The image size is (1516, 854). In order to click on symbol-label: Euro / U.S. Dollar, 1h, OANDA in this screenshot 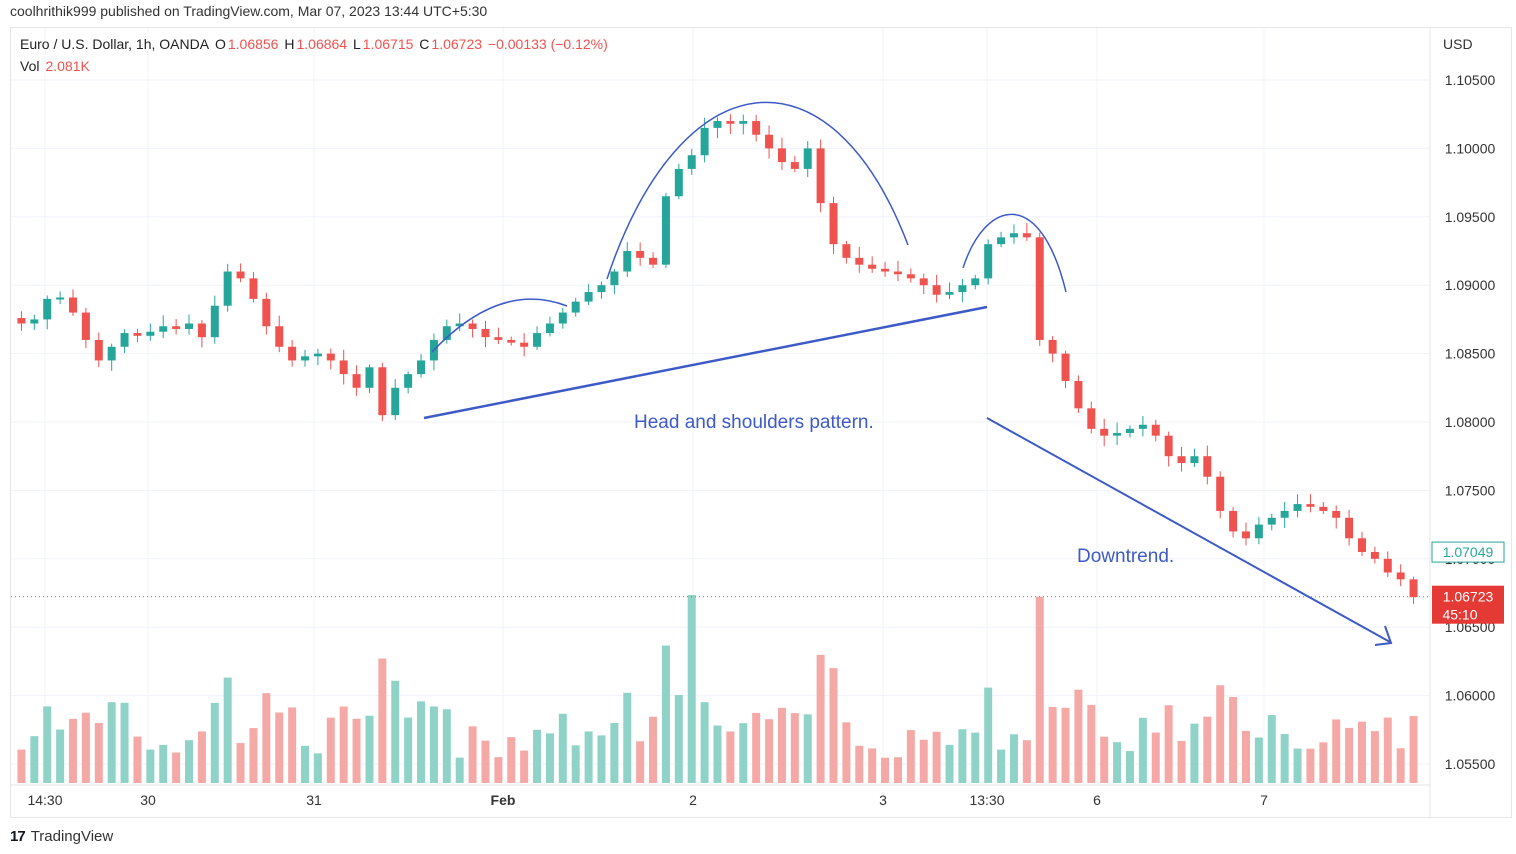, I will do `click(115, 44)`.